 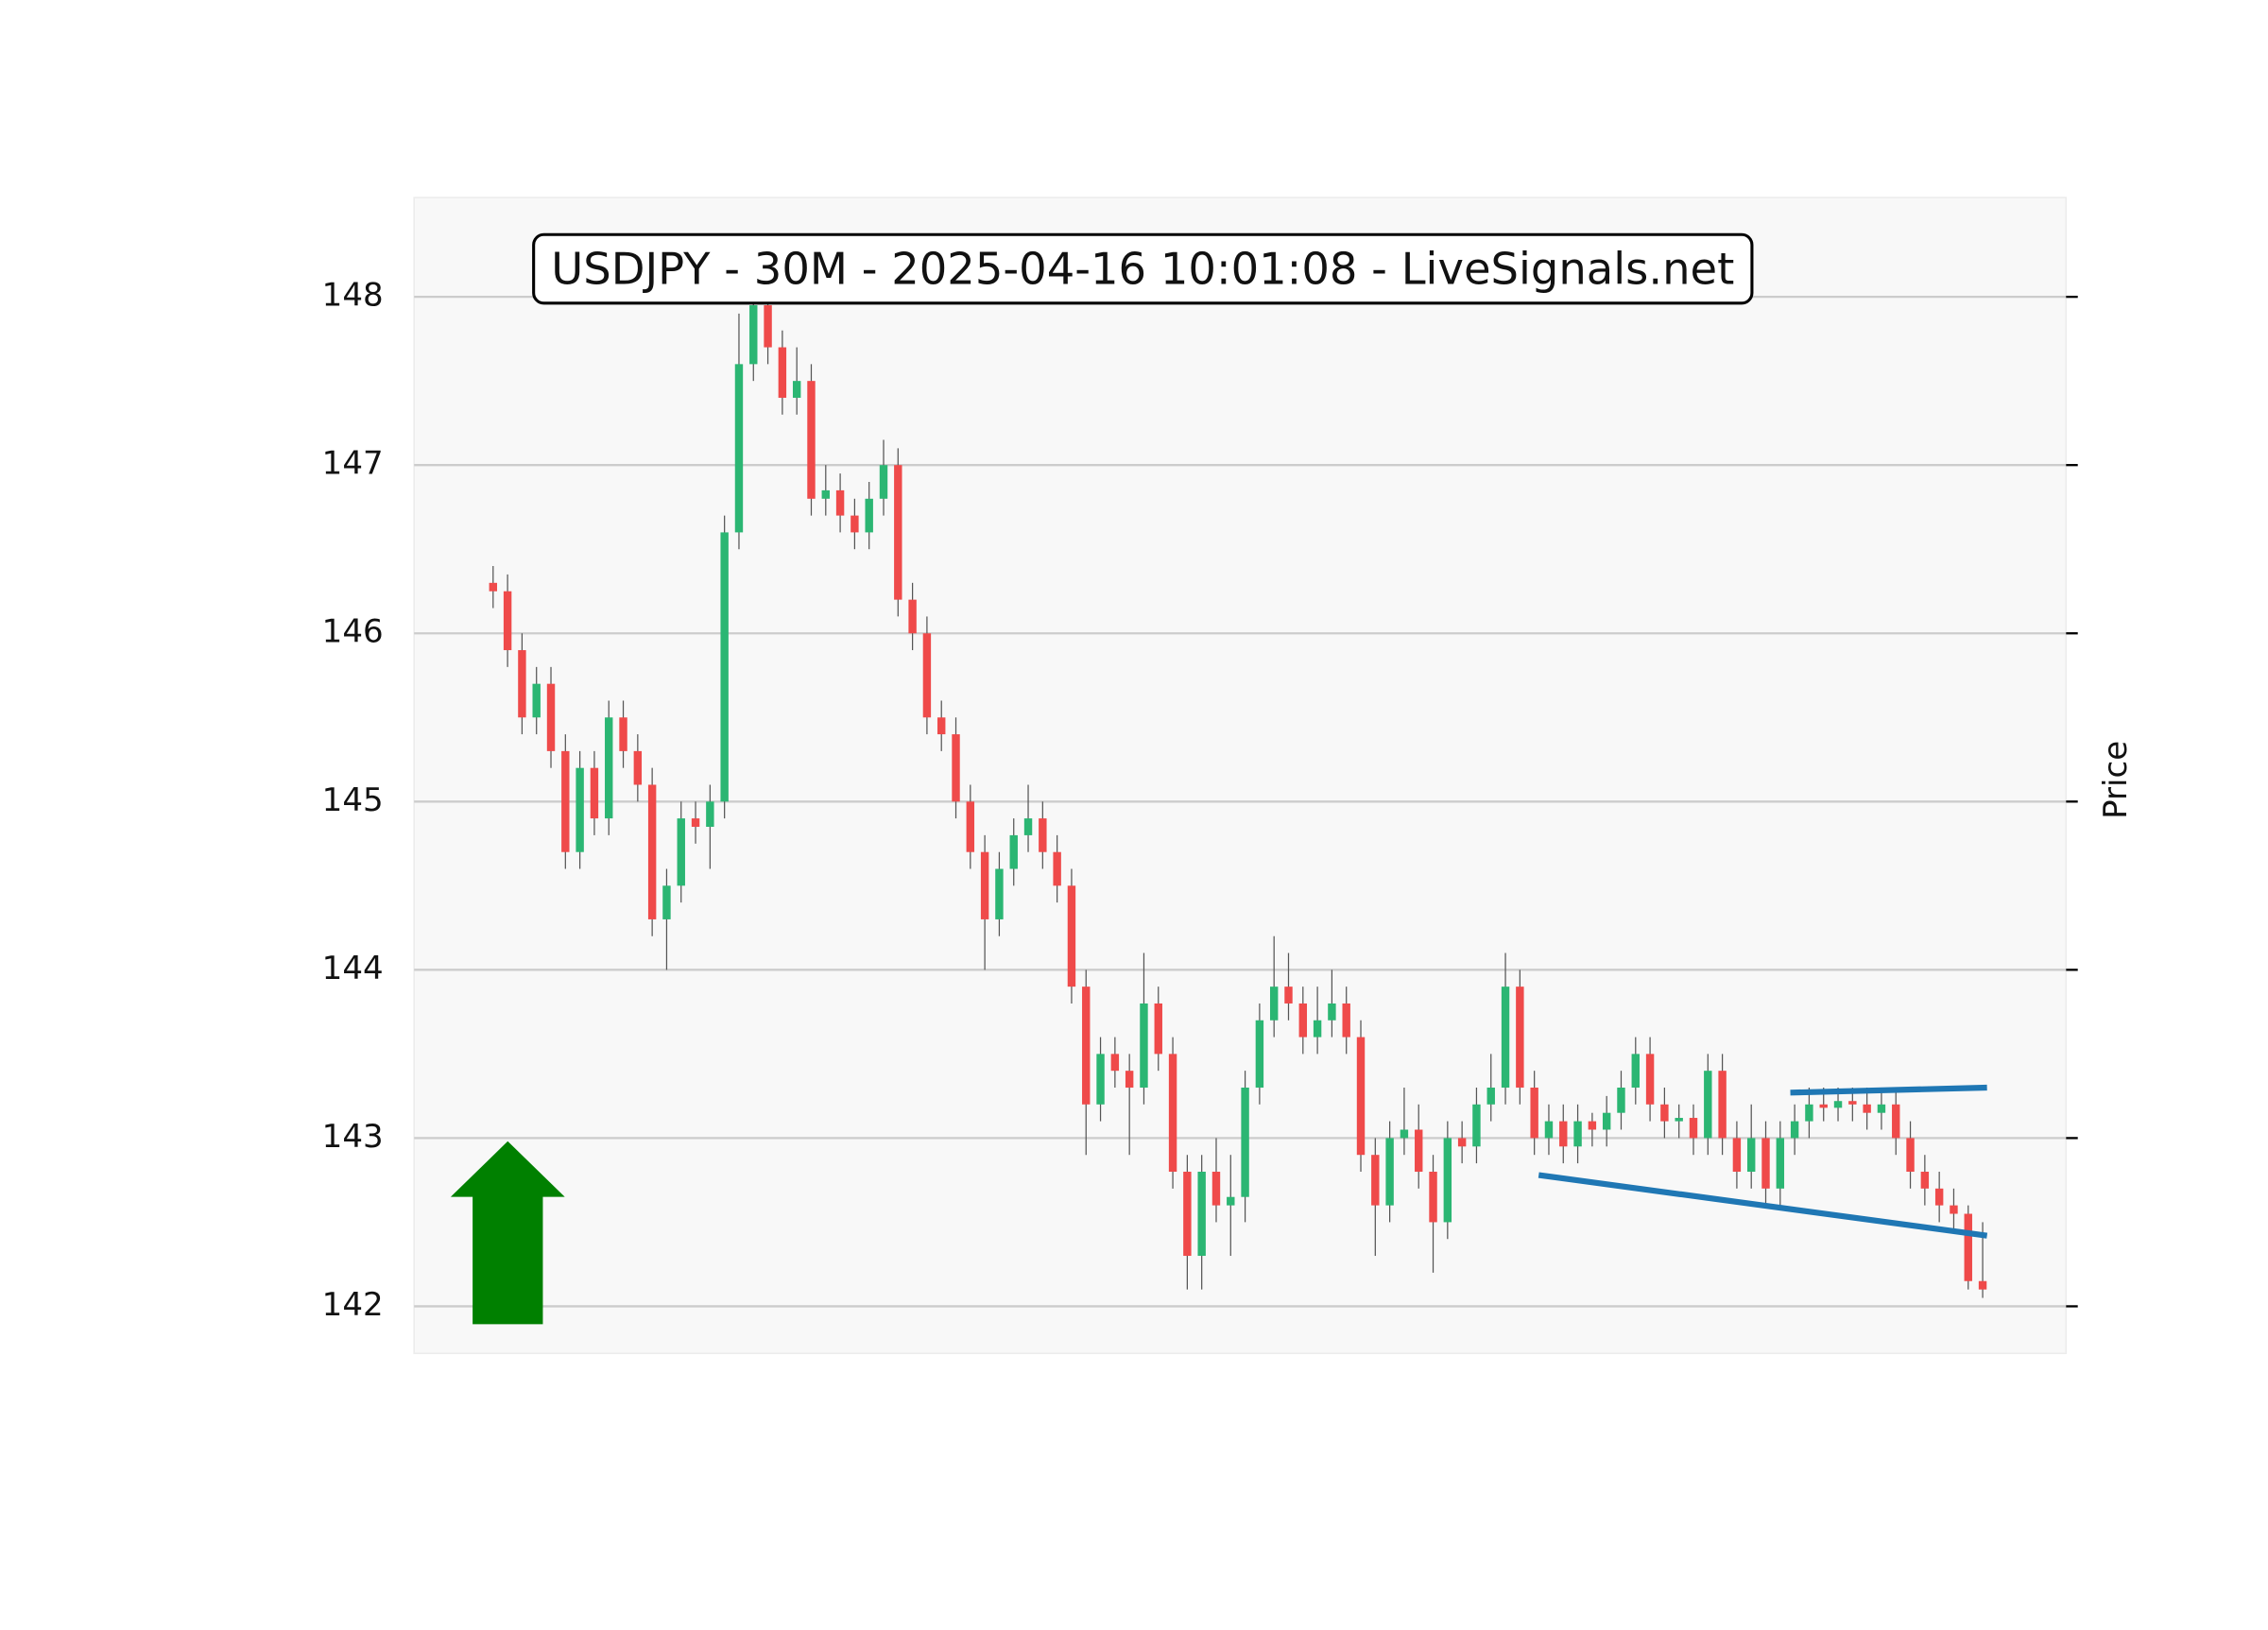 What do you see at coordinates (353, 1137) in the screenshot?
I see `y-tick-label: 143` at bounding box center [353, 1137].